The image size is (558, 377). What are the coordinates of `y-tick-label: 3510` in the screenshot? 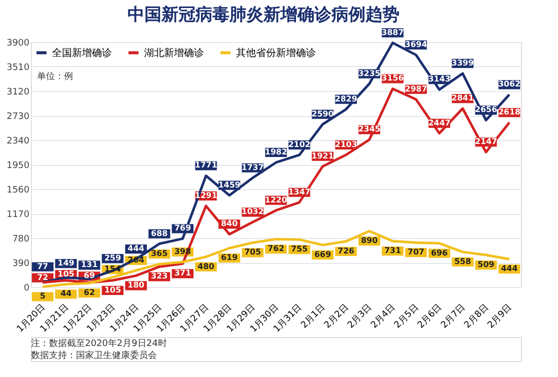 It's located at (18, 68).